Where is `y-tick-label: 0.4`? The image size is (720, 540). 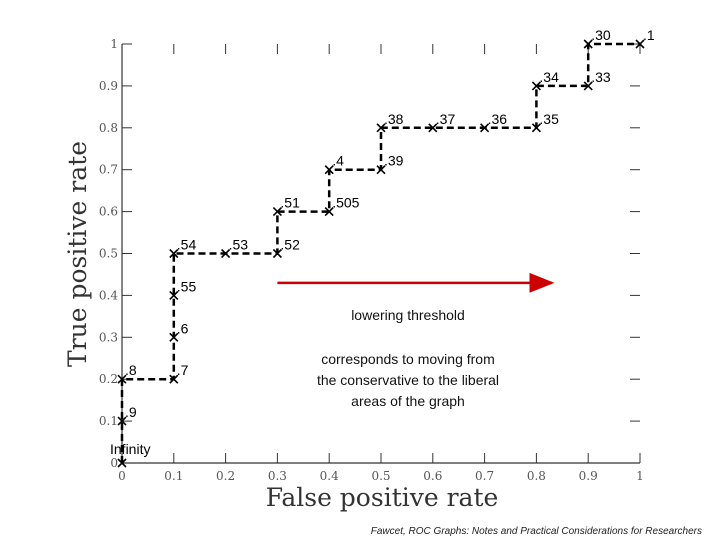 y-tick-label: 0.4 is located at coordinates (108, 295).